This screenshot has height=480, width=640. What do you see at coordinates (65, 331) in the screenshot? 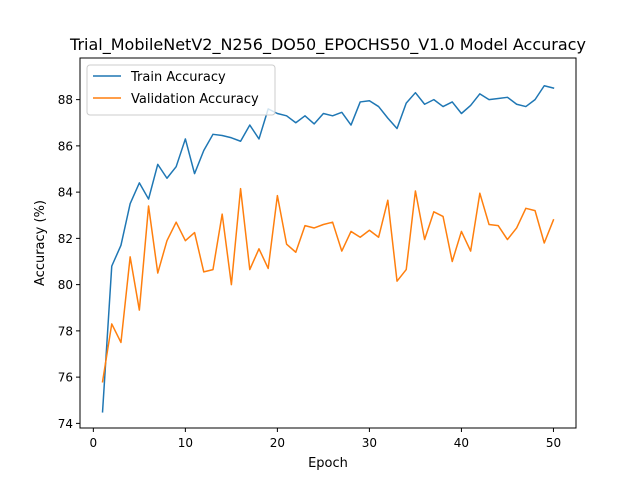
I see `y-tick-label: 78` at bounding box center [65, 331].